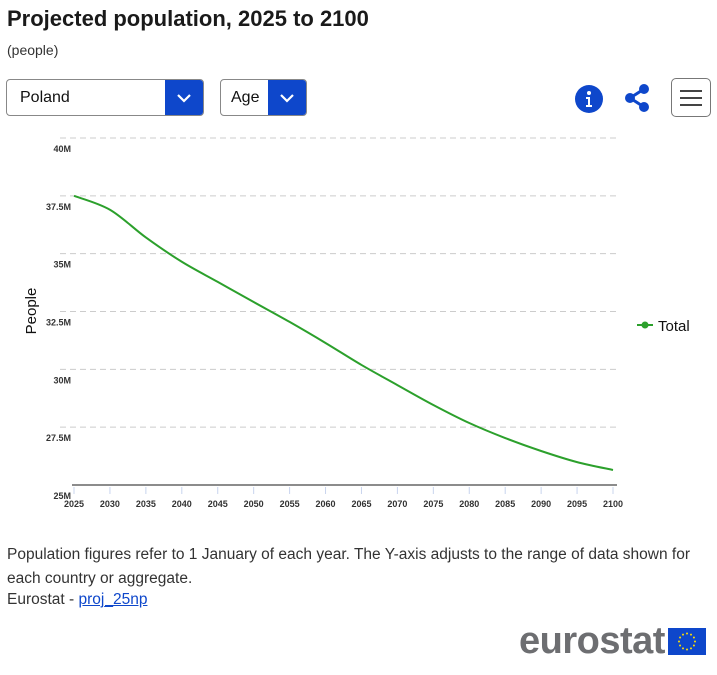  Describe the element at coordinates (62, 149) in the screenshot. I see `y-tick-label: 40M` at that location.